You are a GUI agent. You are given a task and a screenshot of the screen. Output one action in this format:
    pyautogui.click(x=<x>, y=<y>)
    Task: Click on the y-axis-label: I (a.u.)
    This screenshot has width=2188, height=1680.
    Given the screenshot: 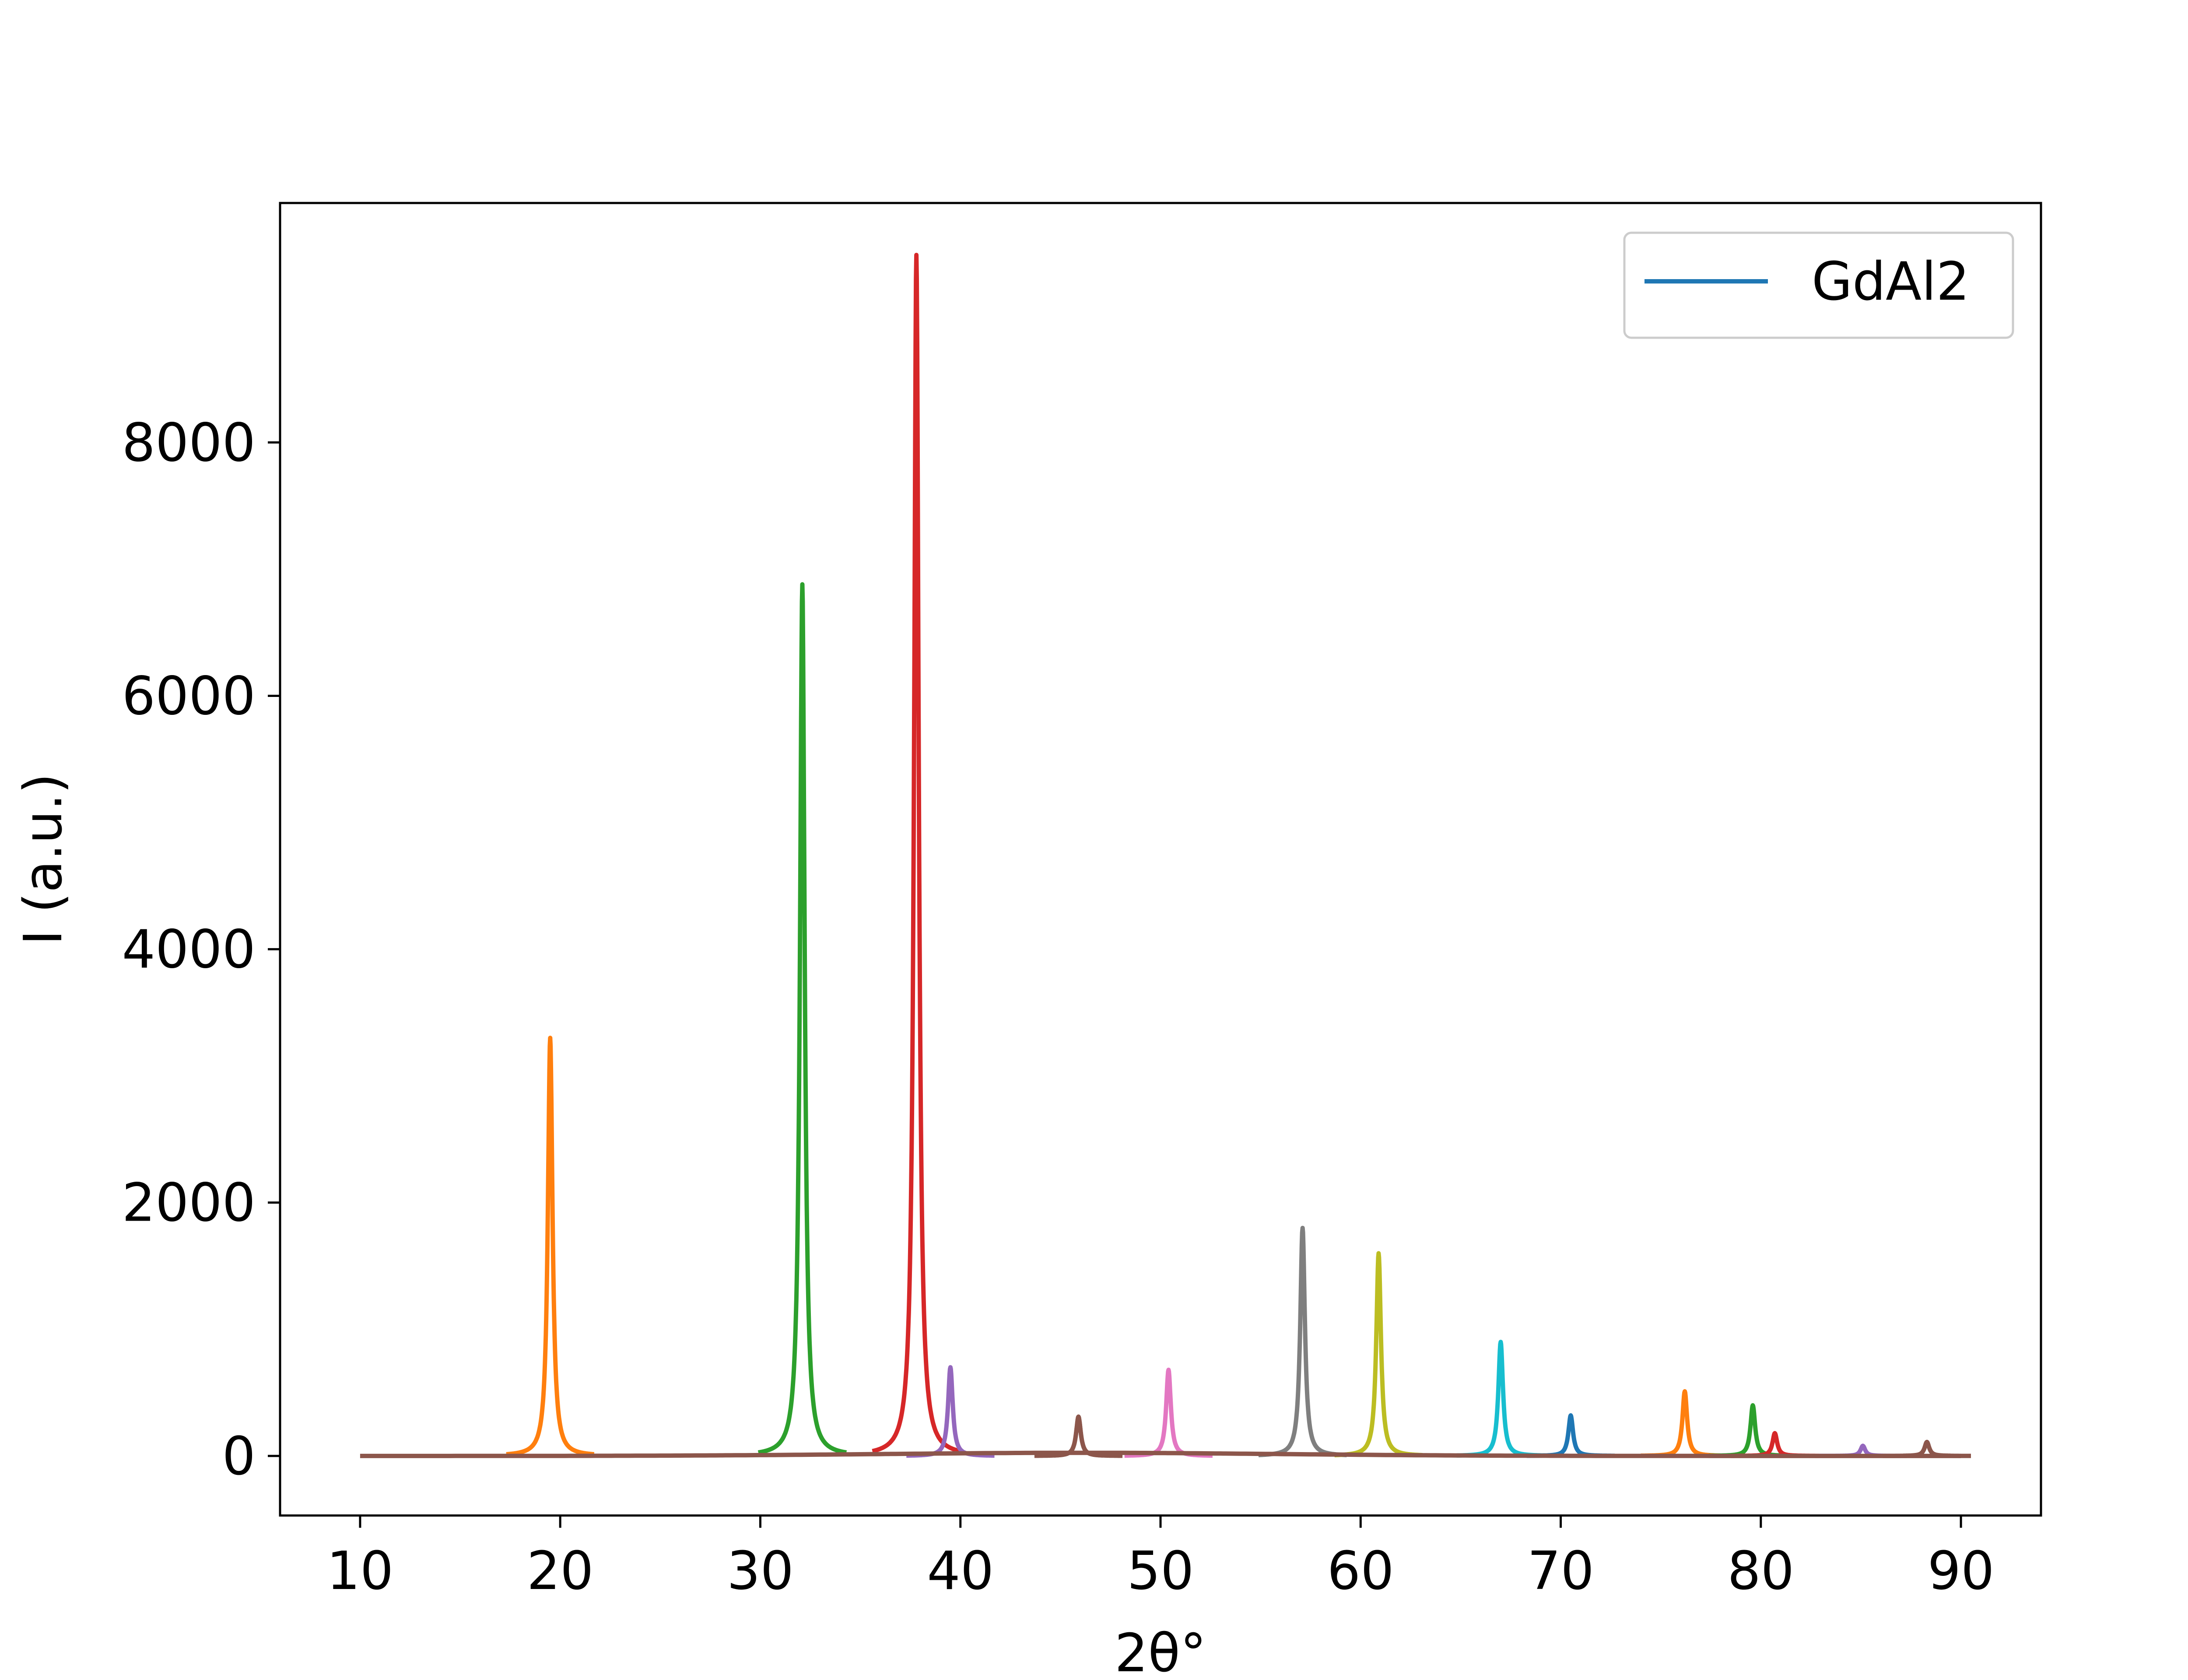 What is the action you would take?
    pyautogui.click(x=43, y=859)
    